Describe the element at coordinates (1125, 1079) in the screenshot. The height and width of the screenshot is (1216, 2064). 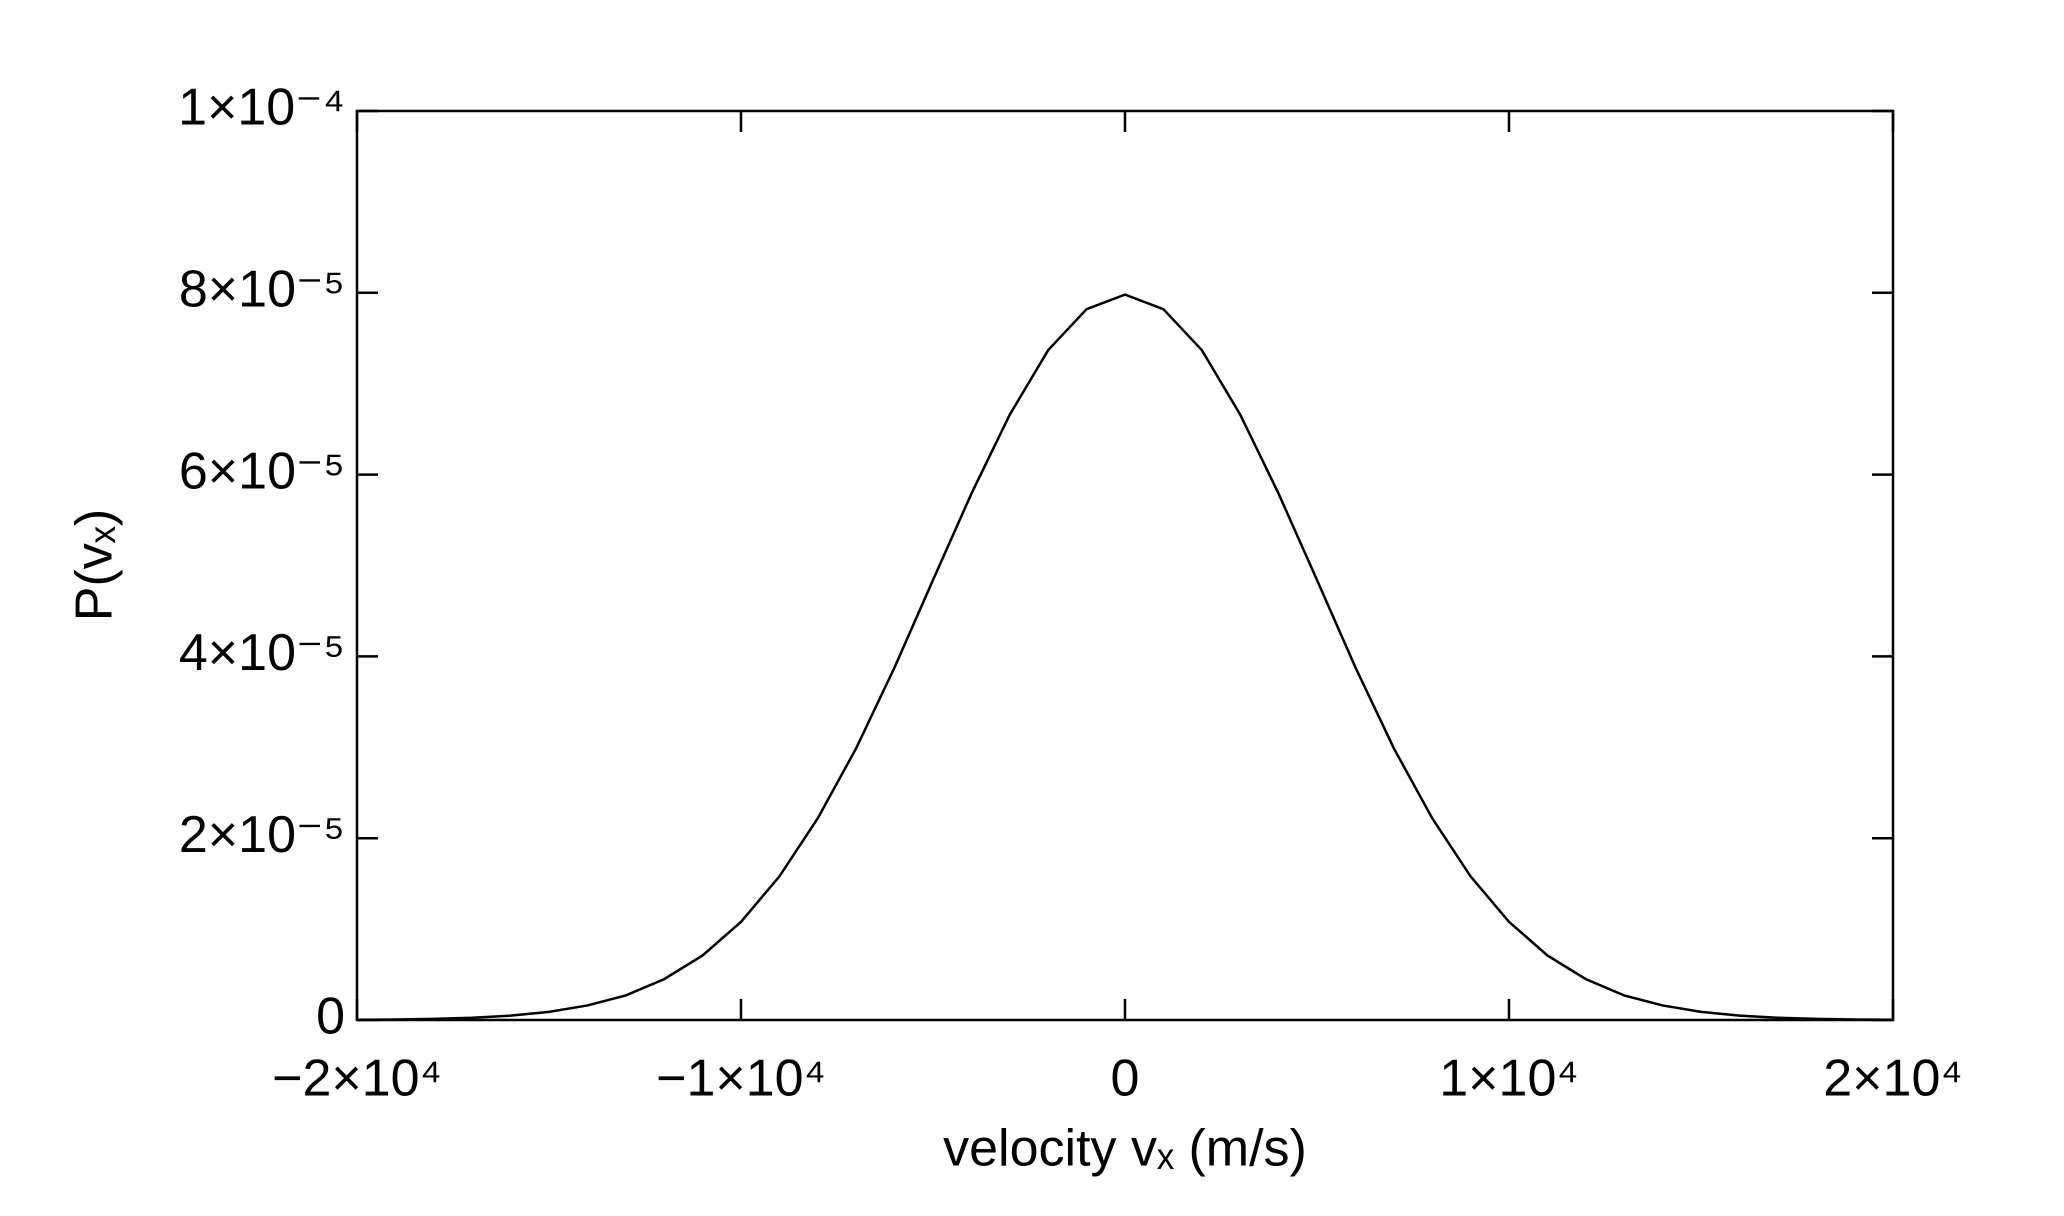
I see `x-tick-label: 0` at that location.